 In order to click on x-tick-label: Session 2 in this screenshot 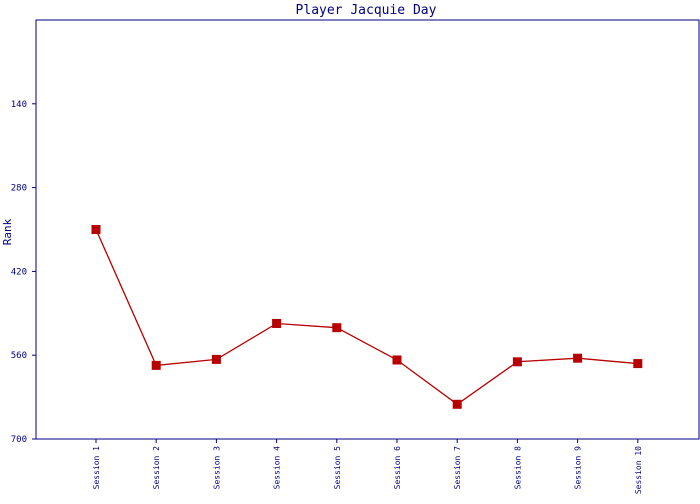, I will do `click(156, 468)`.